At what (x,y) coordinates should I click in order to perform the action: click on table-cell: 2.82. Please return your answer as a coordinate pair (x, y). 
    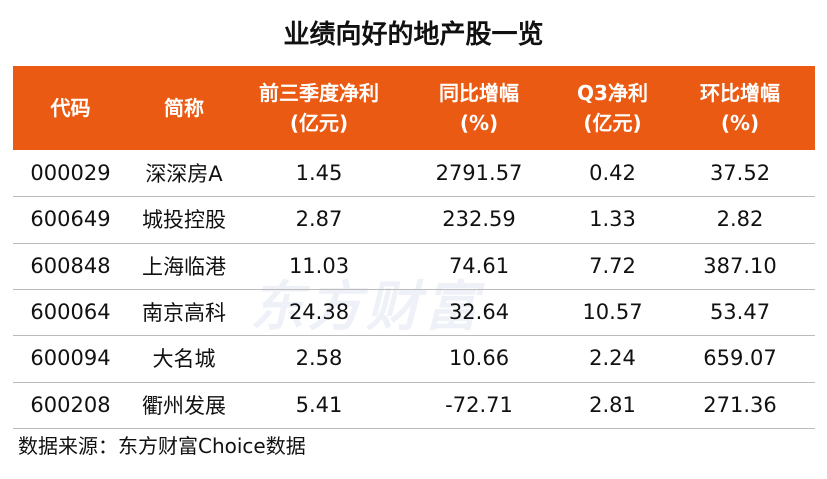
    Looking at the image, I should click on (740, 219).